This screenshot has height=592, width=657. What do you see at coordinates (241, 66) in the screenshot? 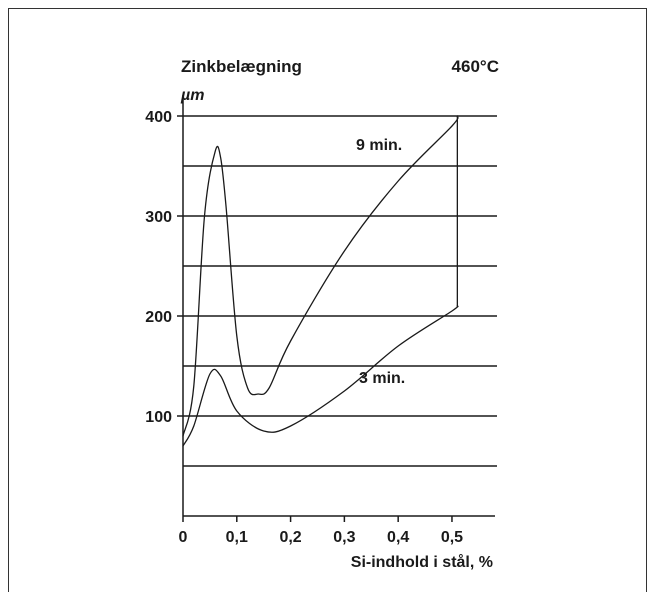
I see `chart-title: Zinkbelægning` at bounding box center [241, 66].